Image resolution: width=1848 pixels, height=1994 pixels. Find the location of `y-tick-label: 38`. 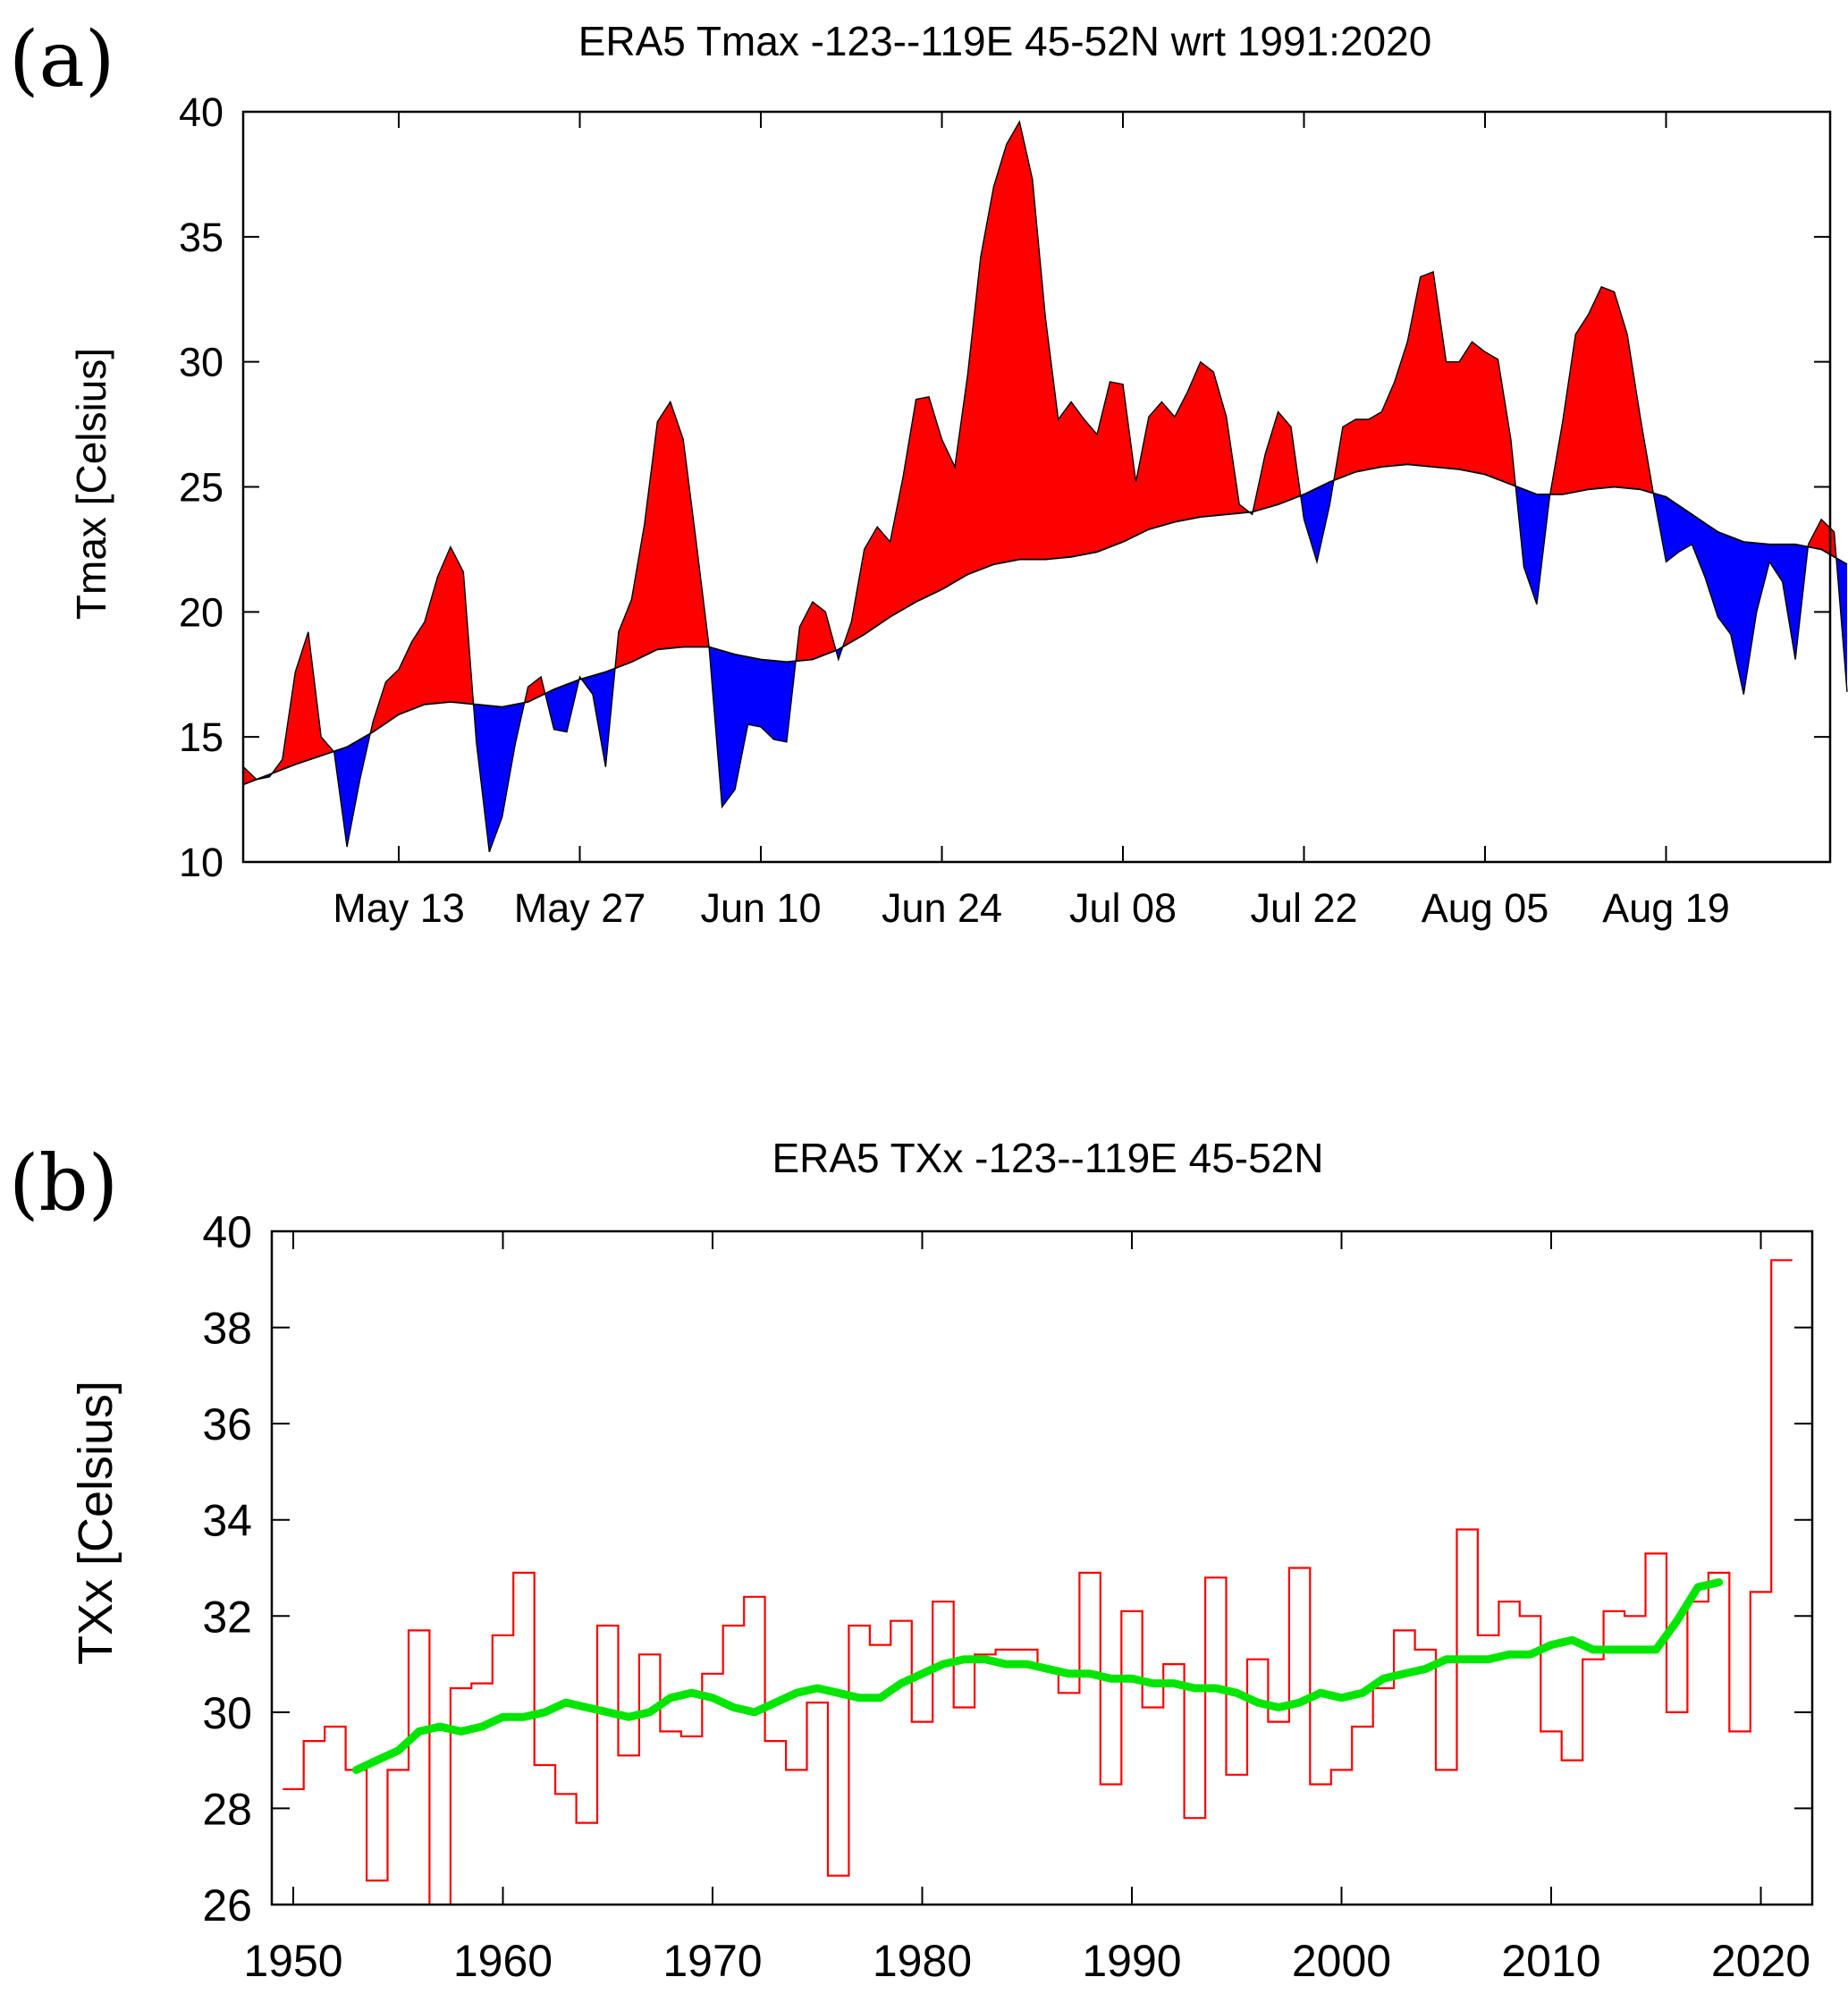

y-tick-label: 38 is located at coordinates (227, 1329).